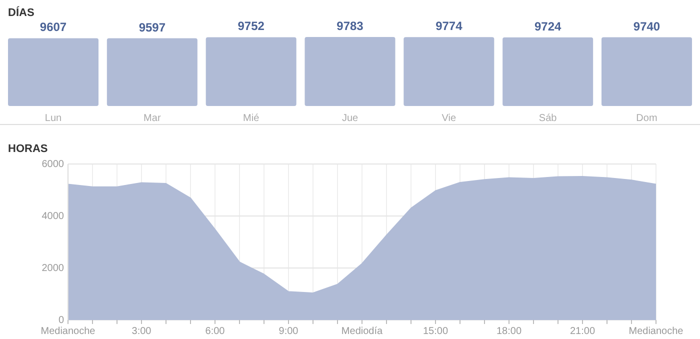  I want to click on data-label: 9752, so click(251, 26).